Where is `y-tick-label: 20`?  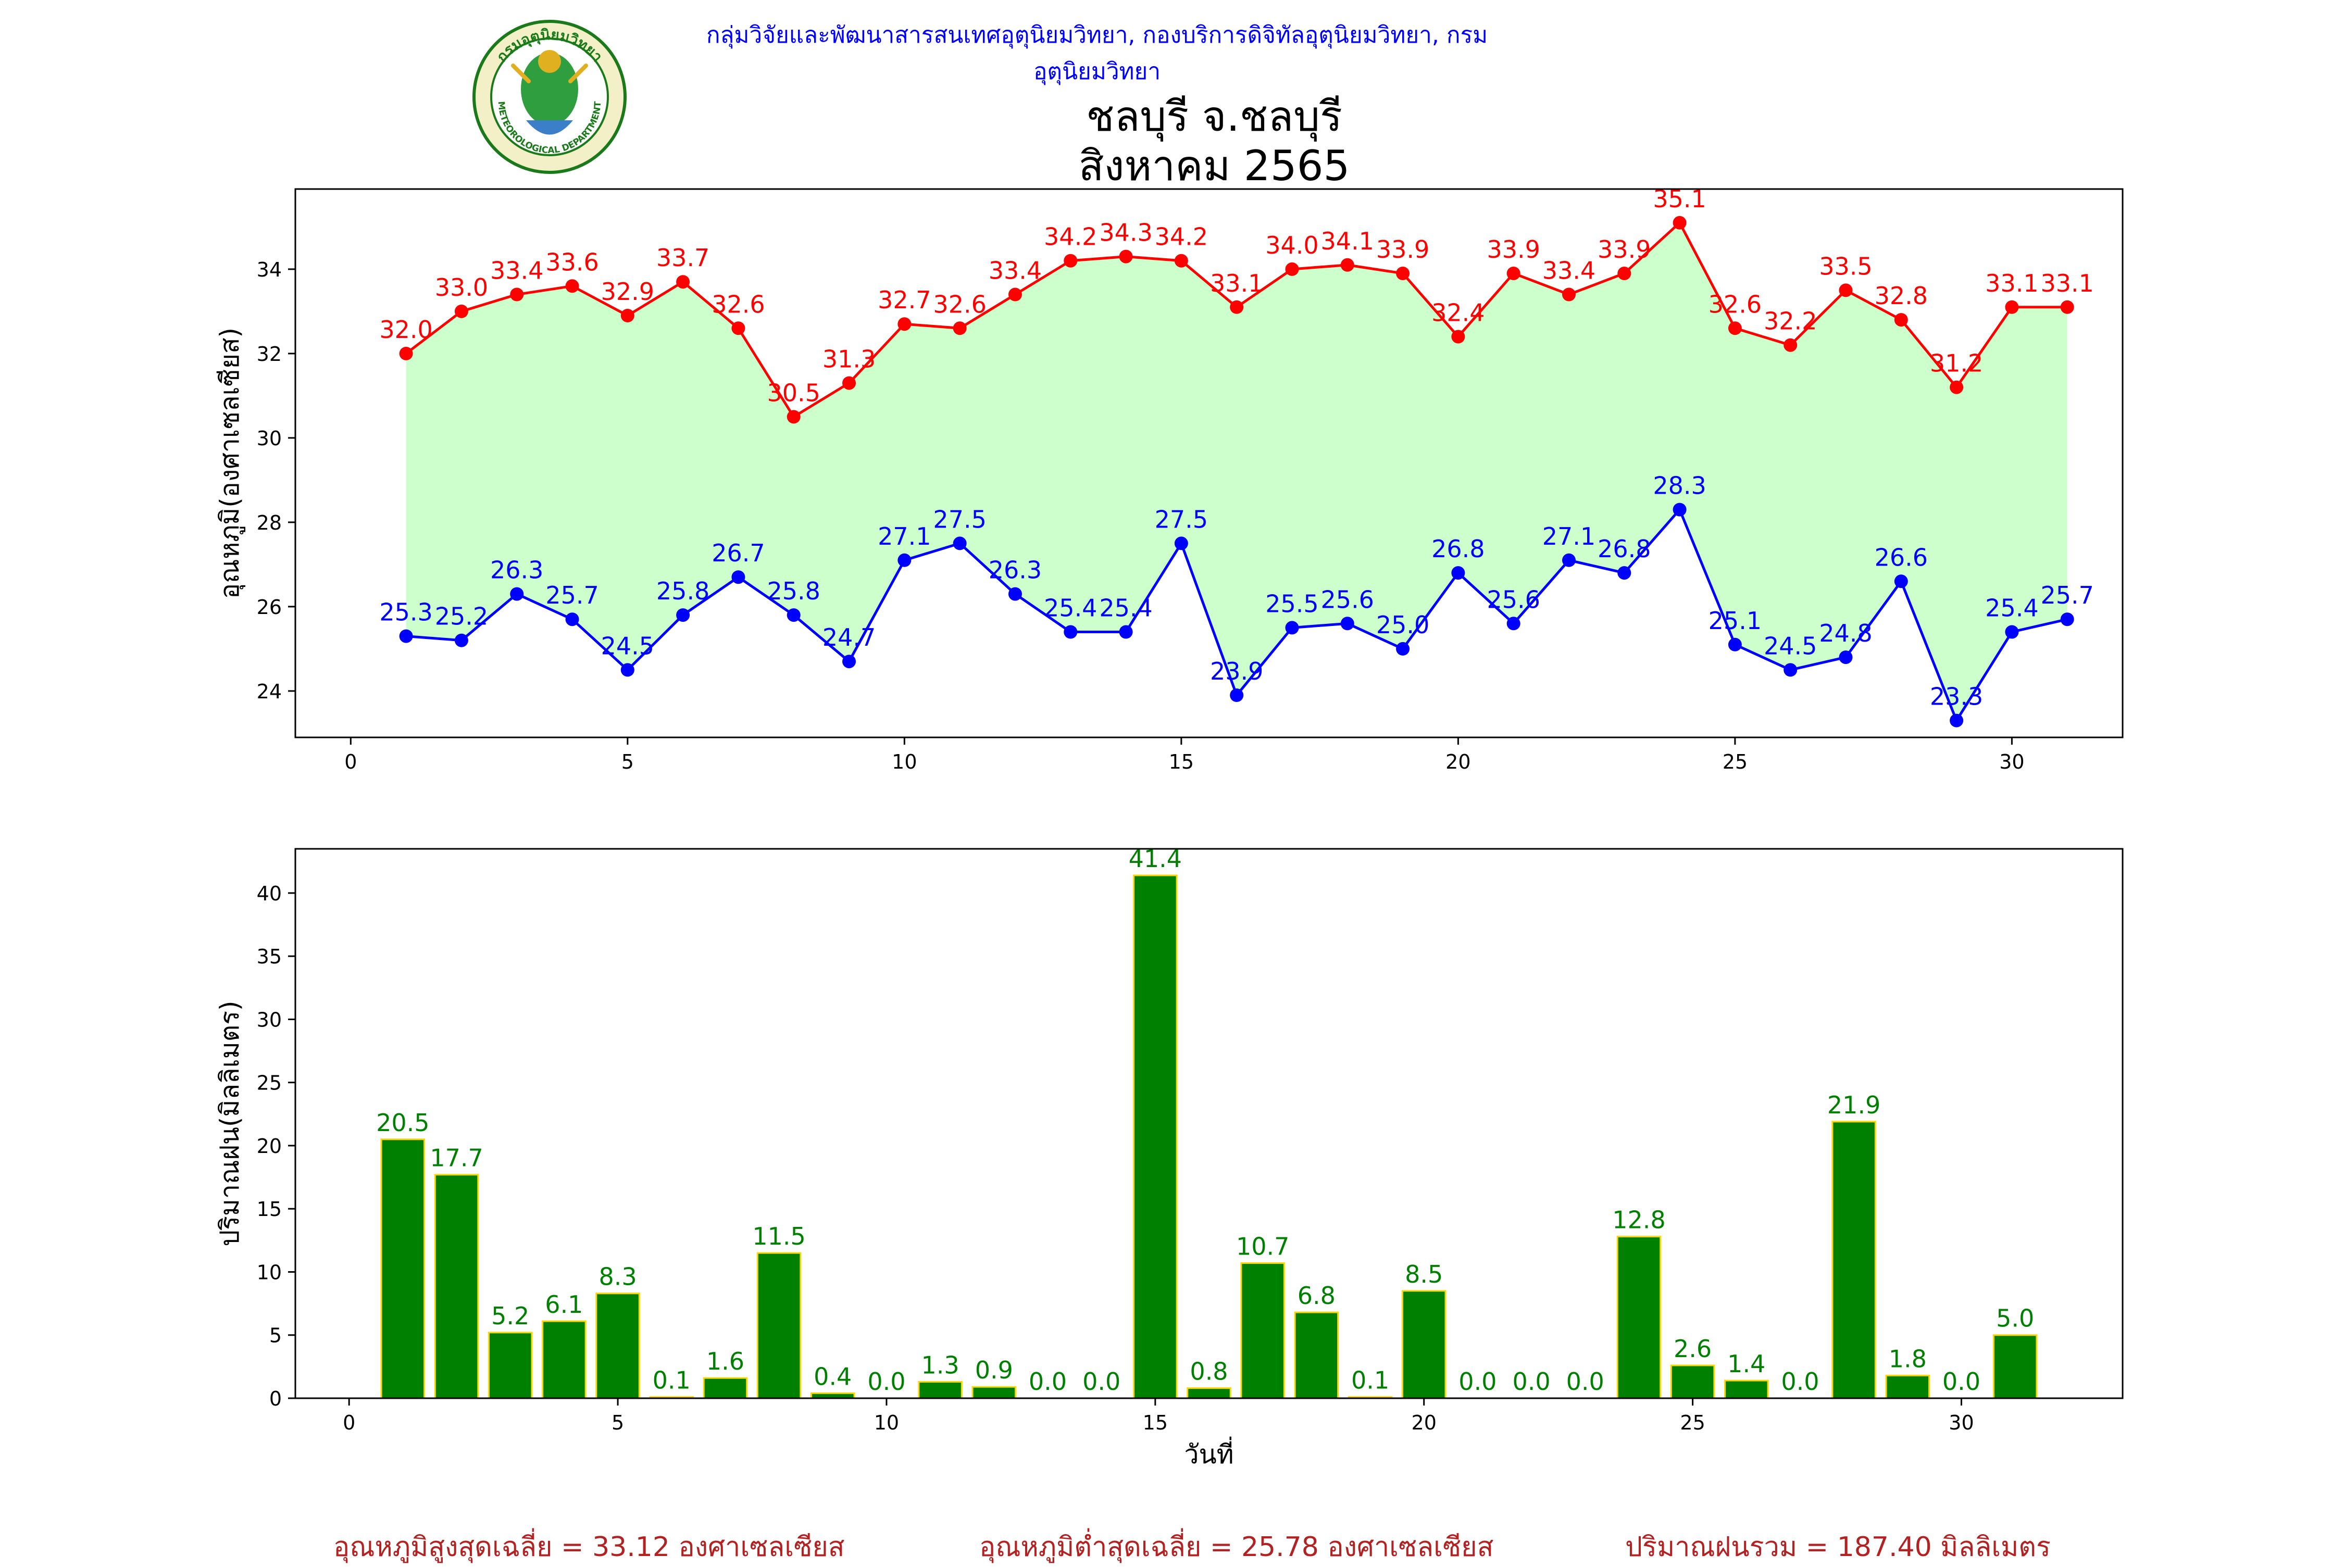
y-tick-label: 20 is located at coordinates (269, 1146).